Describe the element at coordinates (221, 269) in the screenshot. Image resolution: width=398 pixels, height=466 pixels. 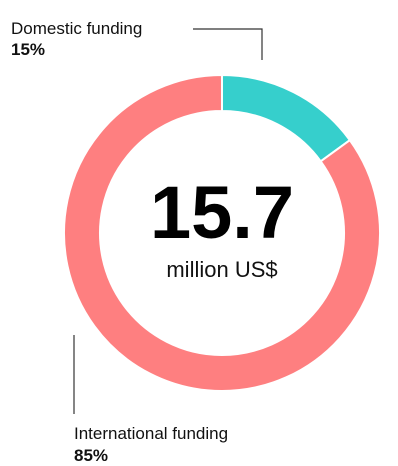
I see `total-unit: million US$` at that location.